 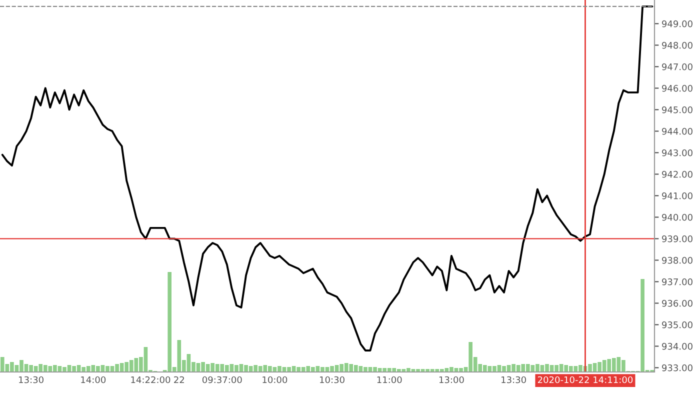 I want to click on y-tick-label: 935.00, so click(x=677, y=324).